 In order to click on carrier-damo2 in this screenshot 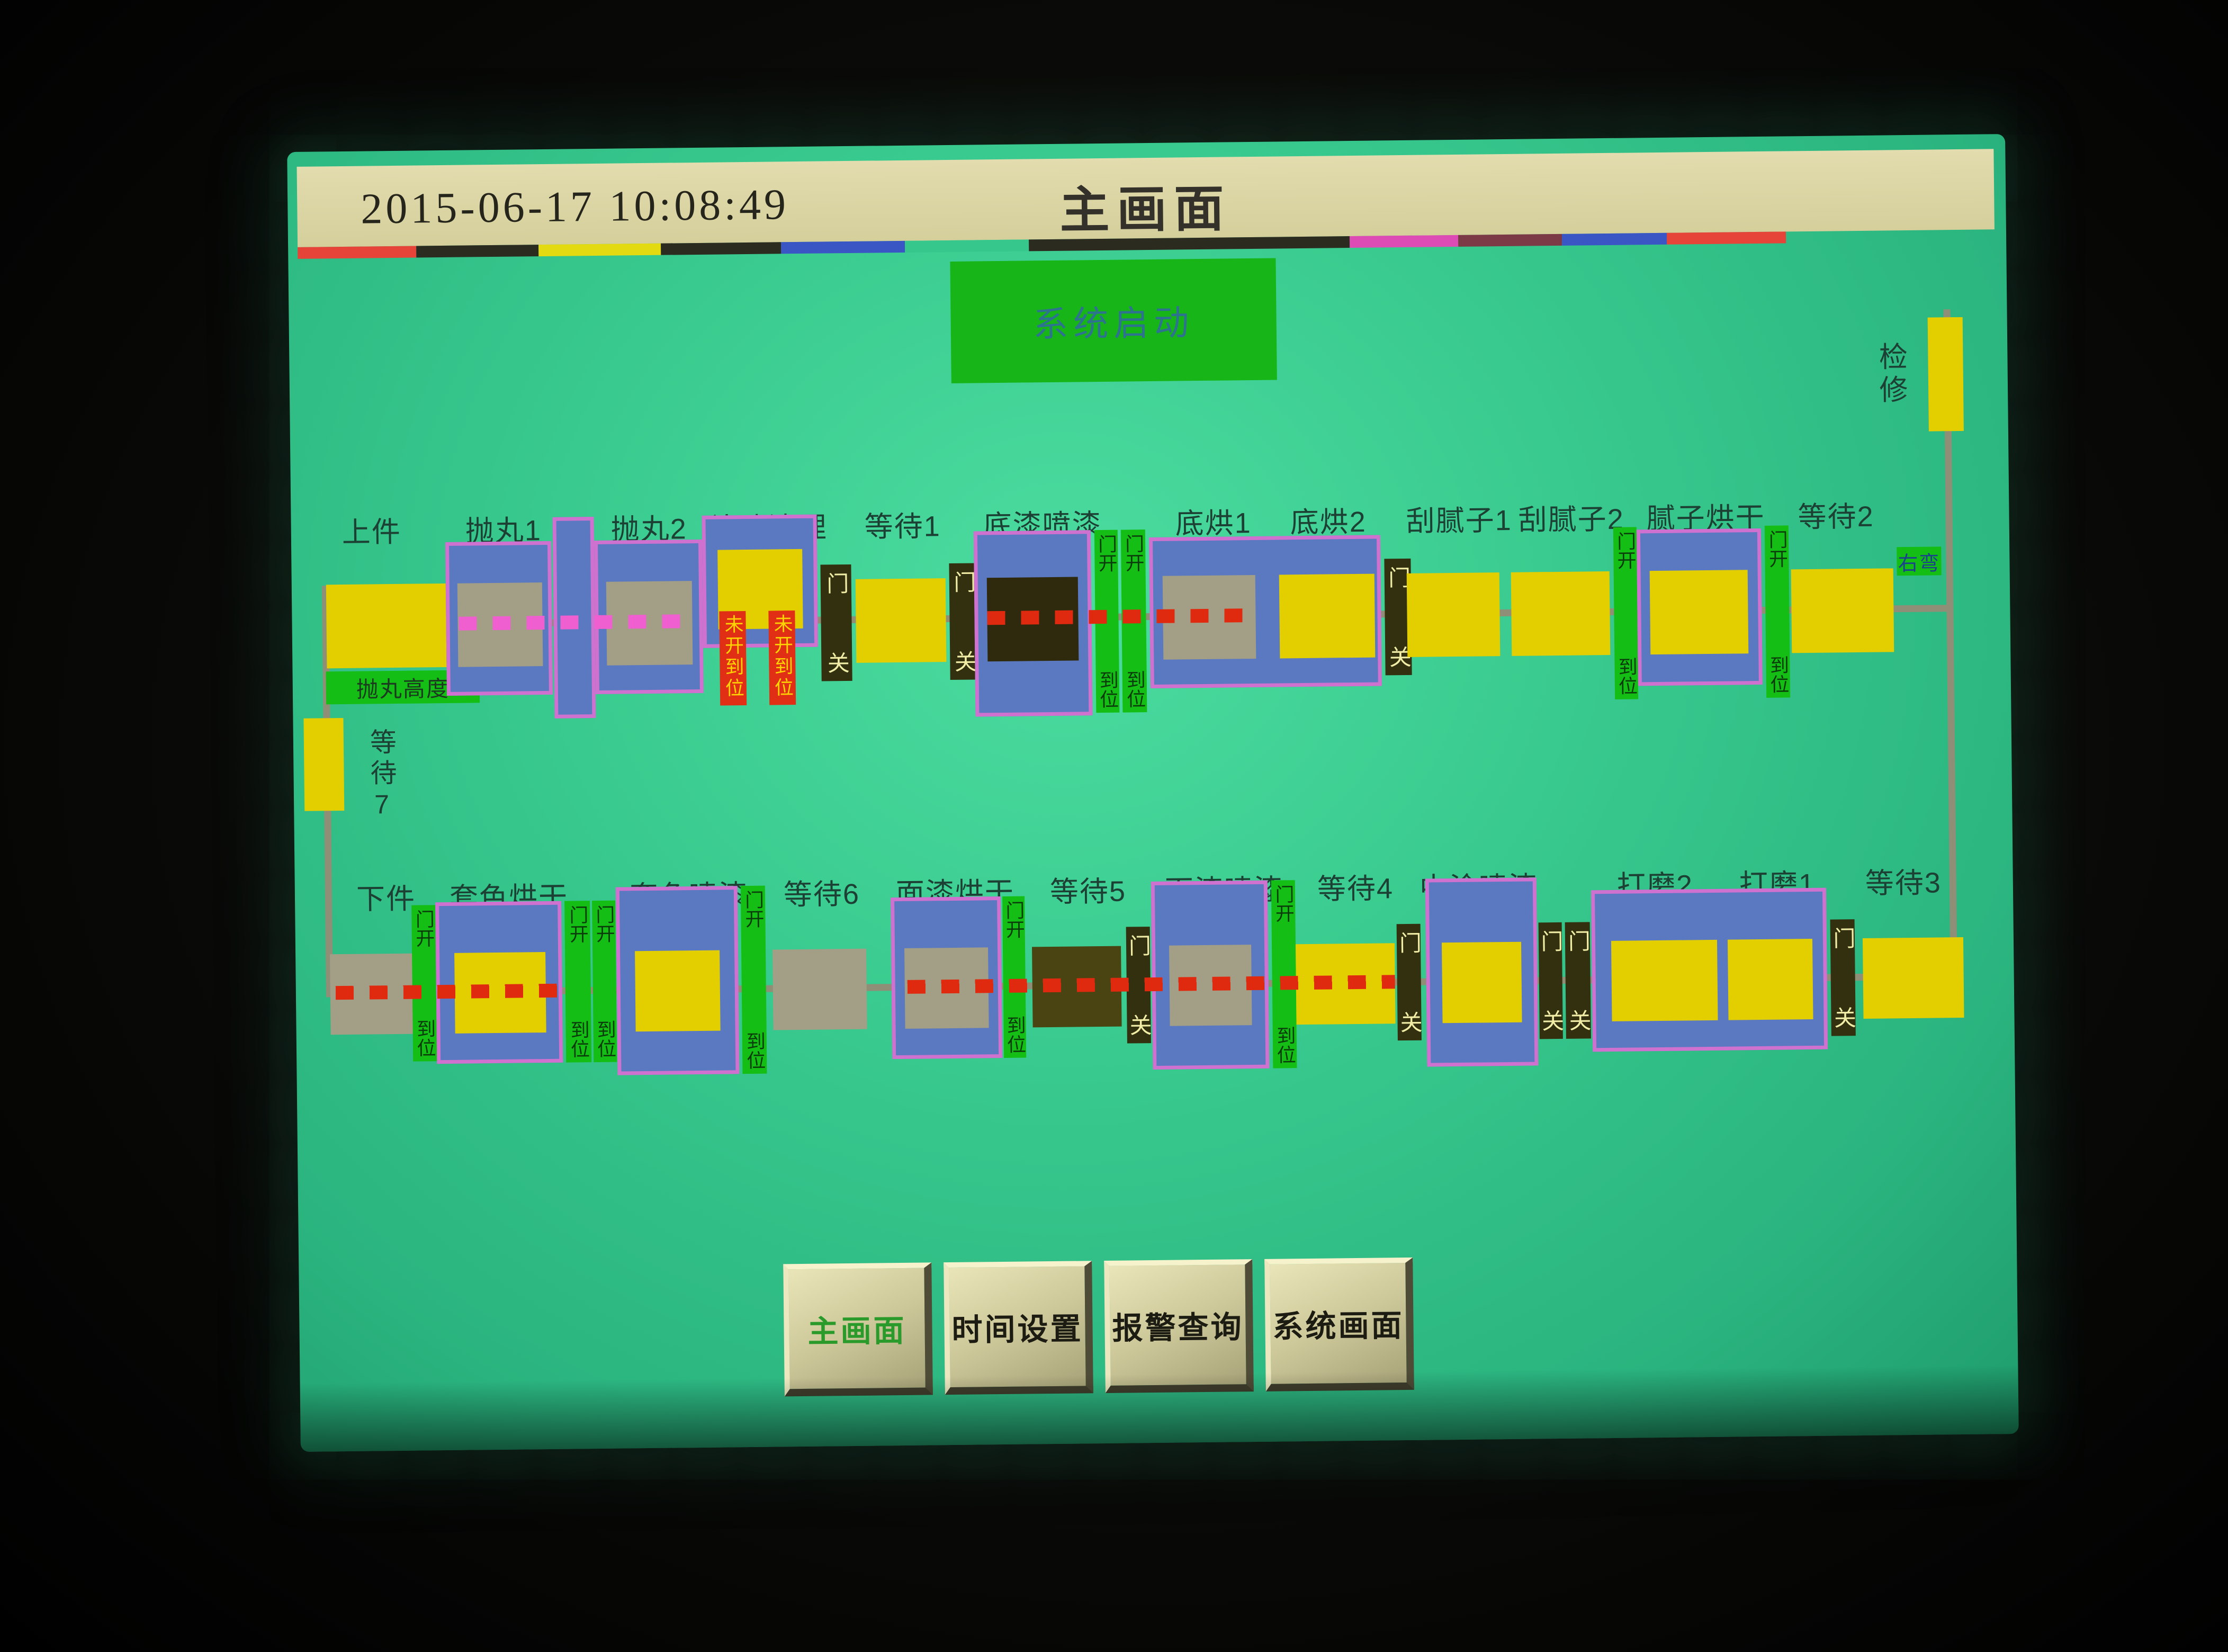, I will do `click(1664, 980)`.